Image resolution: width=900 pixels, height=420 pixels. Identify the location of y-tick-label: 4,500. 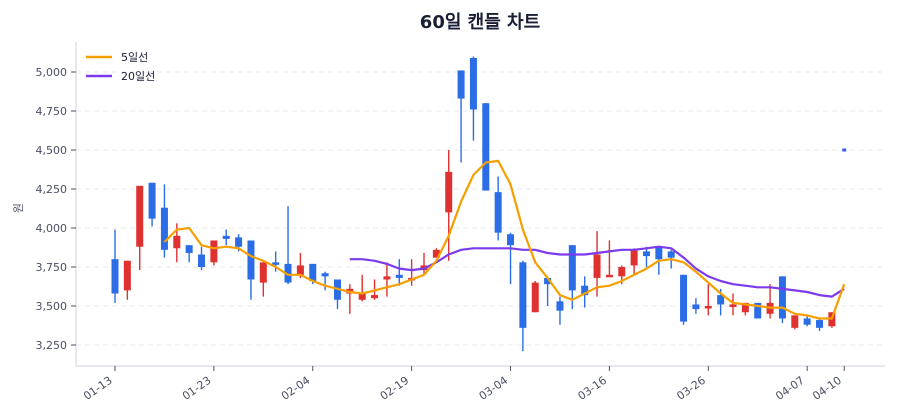
(52, 150).